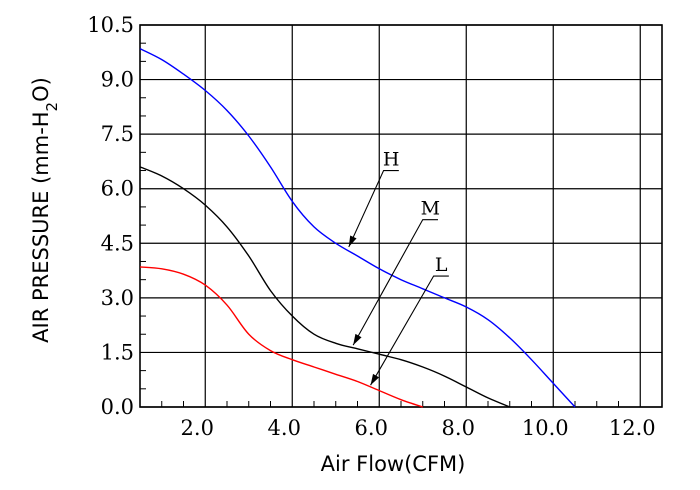 The width and height of the screenshot is (700, 490). Describe the element at coordinates (393, 464) in the screenshot. I see `x-axis-title: Air Flow(CFM)` at that location.